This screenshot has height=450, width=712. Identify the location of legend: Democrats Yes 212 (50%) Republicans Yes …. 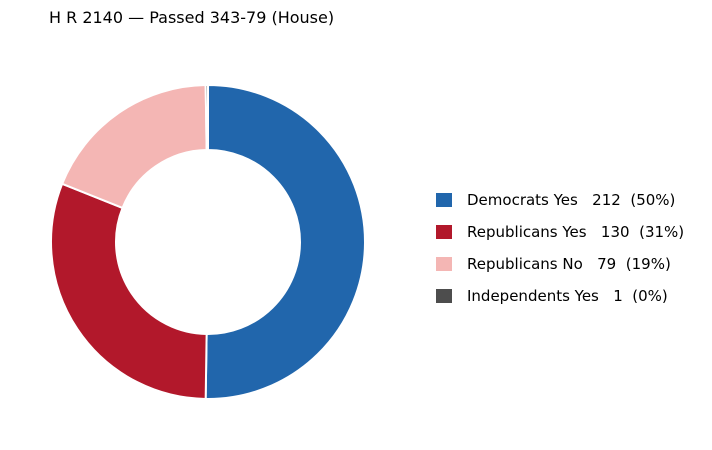
(560, 248).